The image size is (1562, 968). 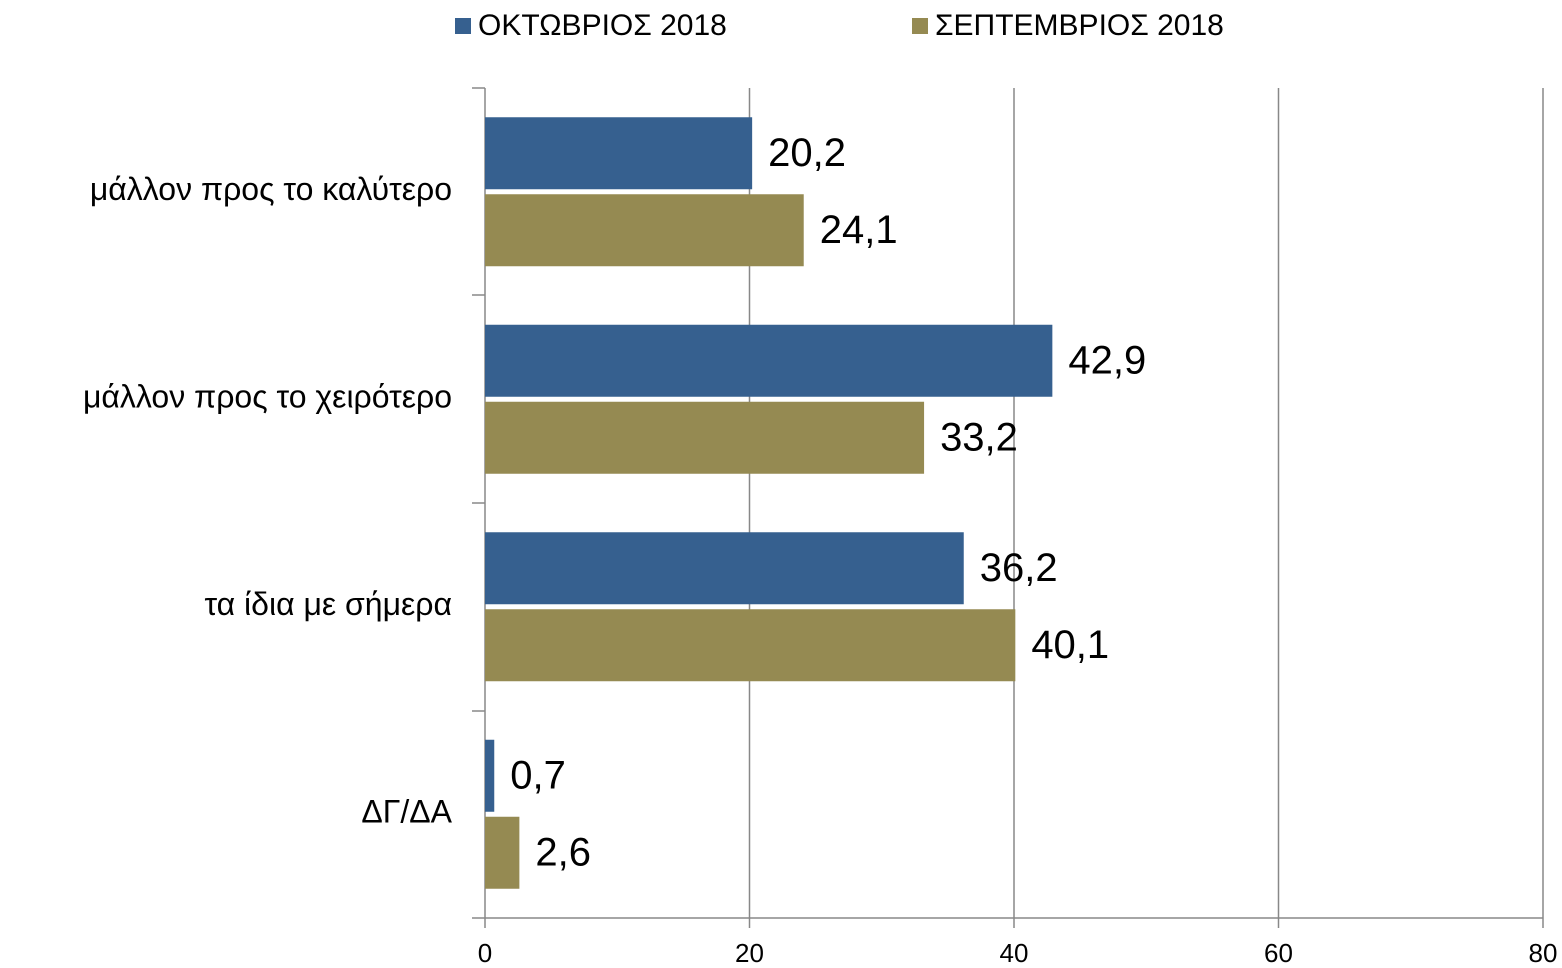 I want to click on data-label: 40,1, so click(x=1070, y=645).